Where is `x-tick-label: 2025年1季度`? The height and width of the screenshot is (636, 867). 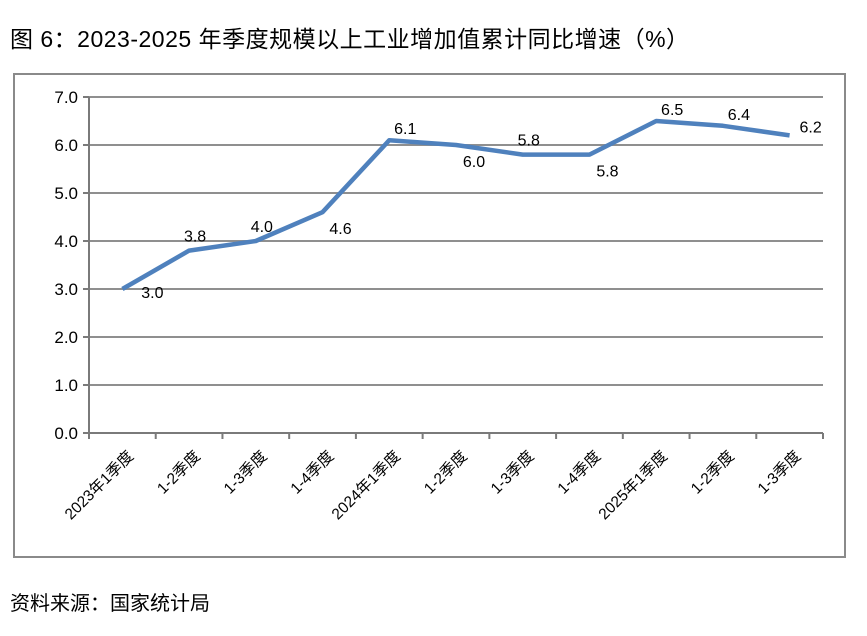
x-tick-label: 2025年1季度 is located at coordinates (633, 485).